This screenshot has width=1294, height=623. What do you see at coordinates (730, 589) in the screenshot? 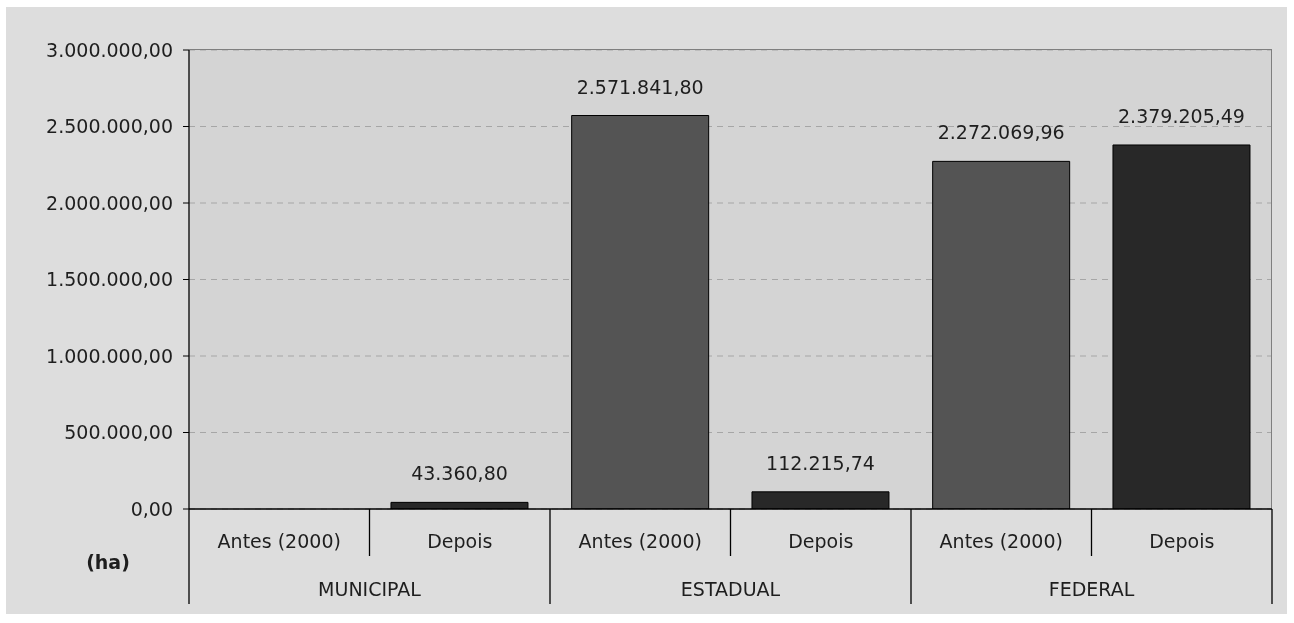
I see `x-tick-label: ESTADUAL` at bounding box center [730, 589].